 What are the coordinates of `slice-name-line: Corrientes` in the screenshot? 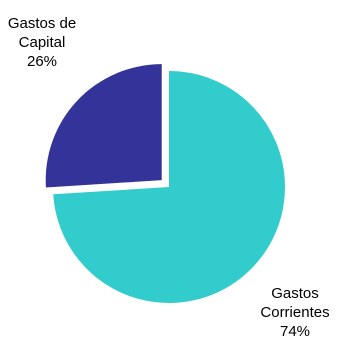 It's located at (294, 312).